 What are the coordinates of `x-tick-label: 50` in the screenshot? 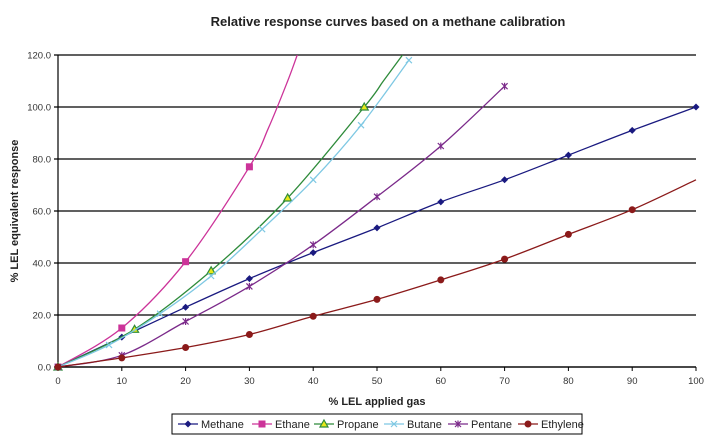 It's located at (377, 381).